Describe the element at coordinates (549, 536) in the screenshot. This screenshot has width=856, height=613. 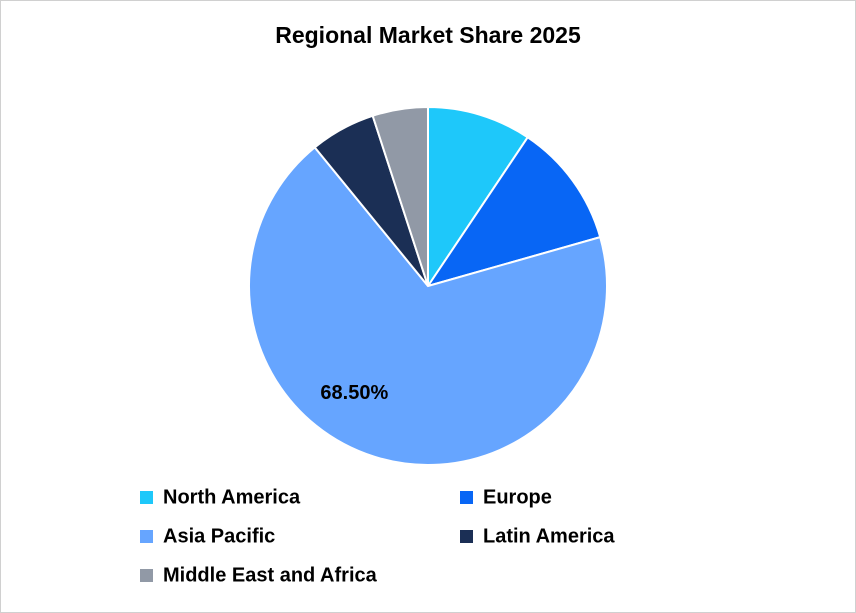
I see `legend-label: Latin America` at that location.